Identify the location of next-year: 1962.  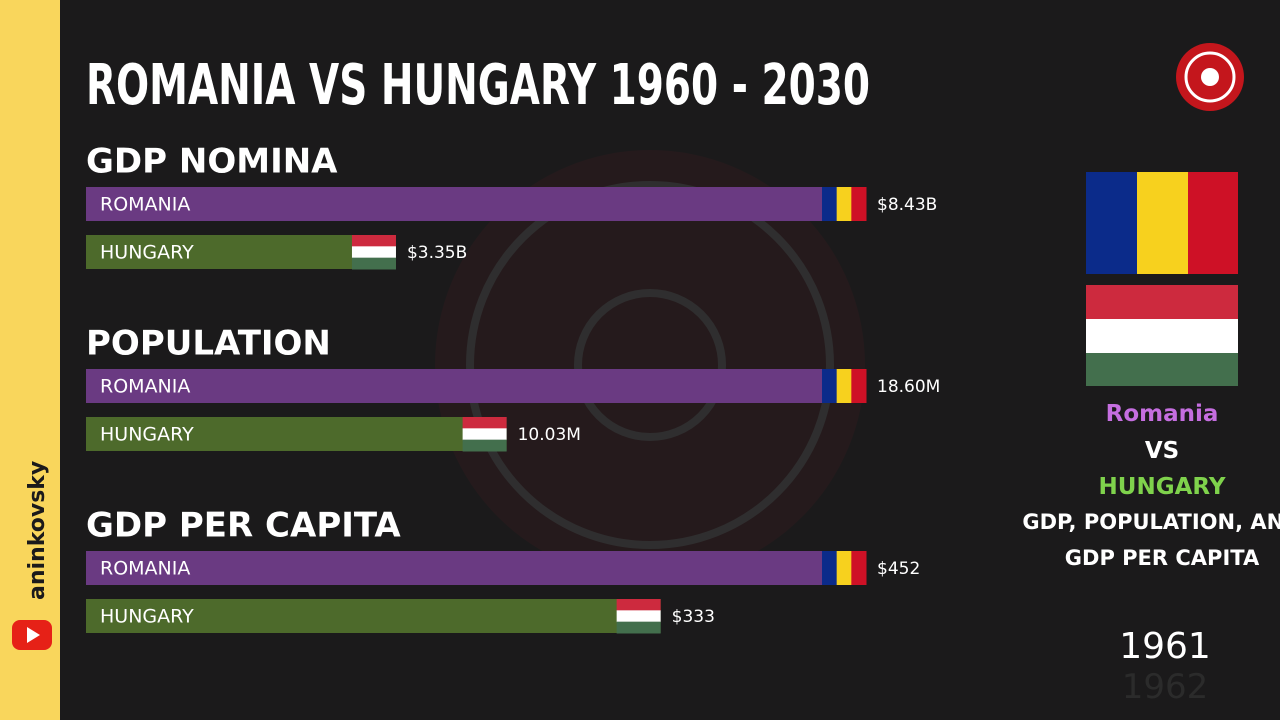
(1165, 687).